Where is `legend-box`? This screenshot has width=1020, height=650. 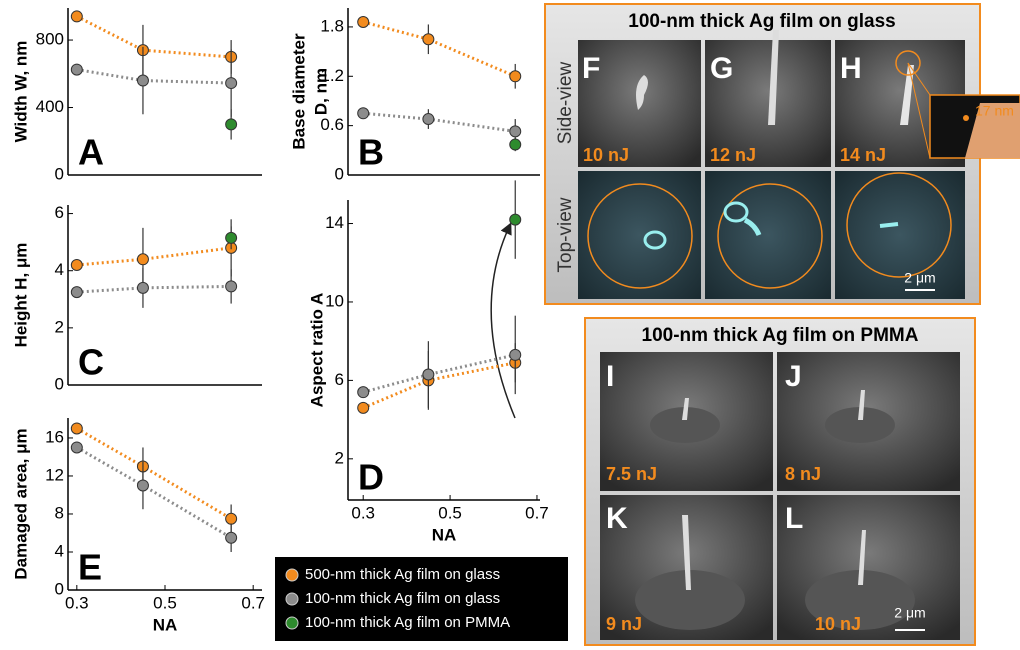 legend-box is located at coordinates (421, 599).